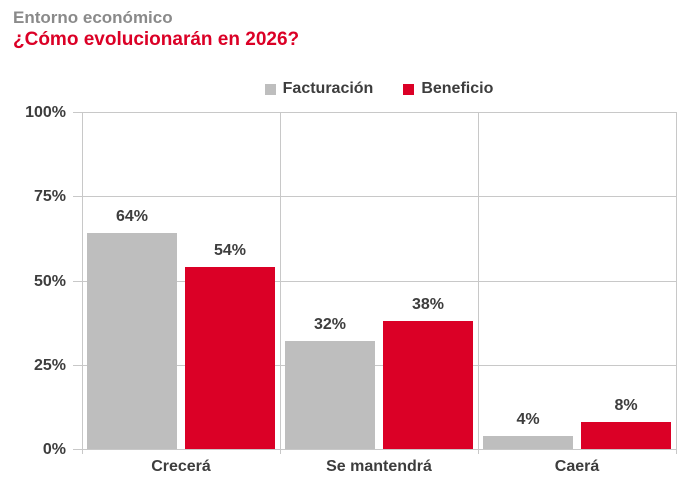 This screenshot has width=690, height=487. What do you see at coordinates (82, 283) in the screenshot?
I see `y-axis-line` at bounding box center [82, 283].